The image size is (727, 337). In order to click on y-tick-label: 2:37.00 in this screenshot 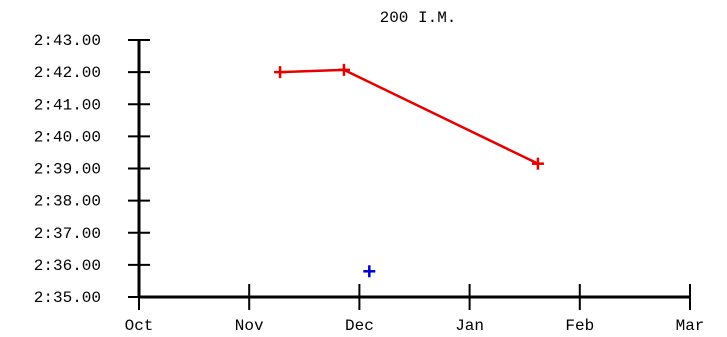, I will do `click(67, 234)`.